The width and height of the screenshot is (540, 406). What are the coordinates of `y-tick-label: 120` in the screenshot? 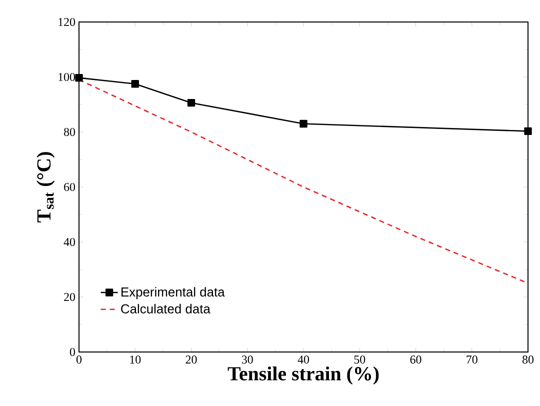 It's located at (67, 22).